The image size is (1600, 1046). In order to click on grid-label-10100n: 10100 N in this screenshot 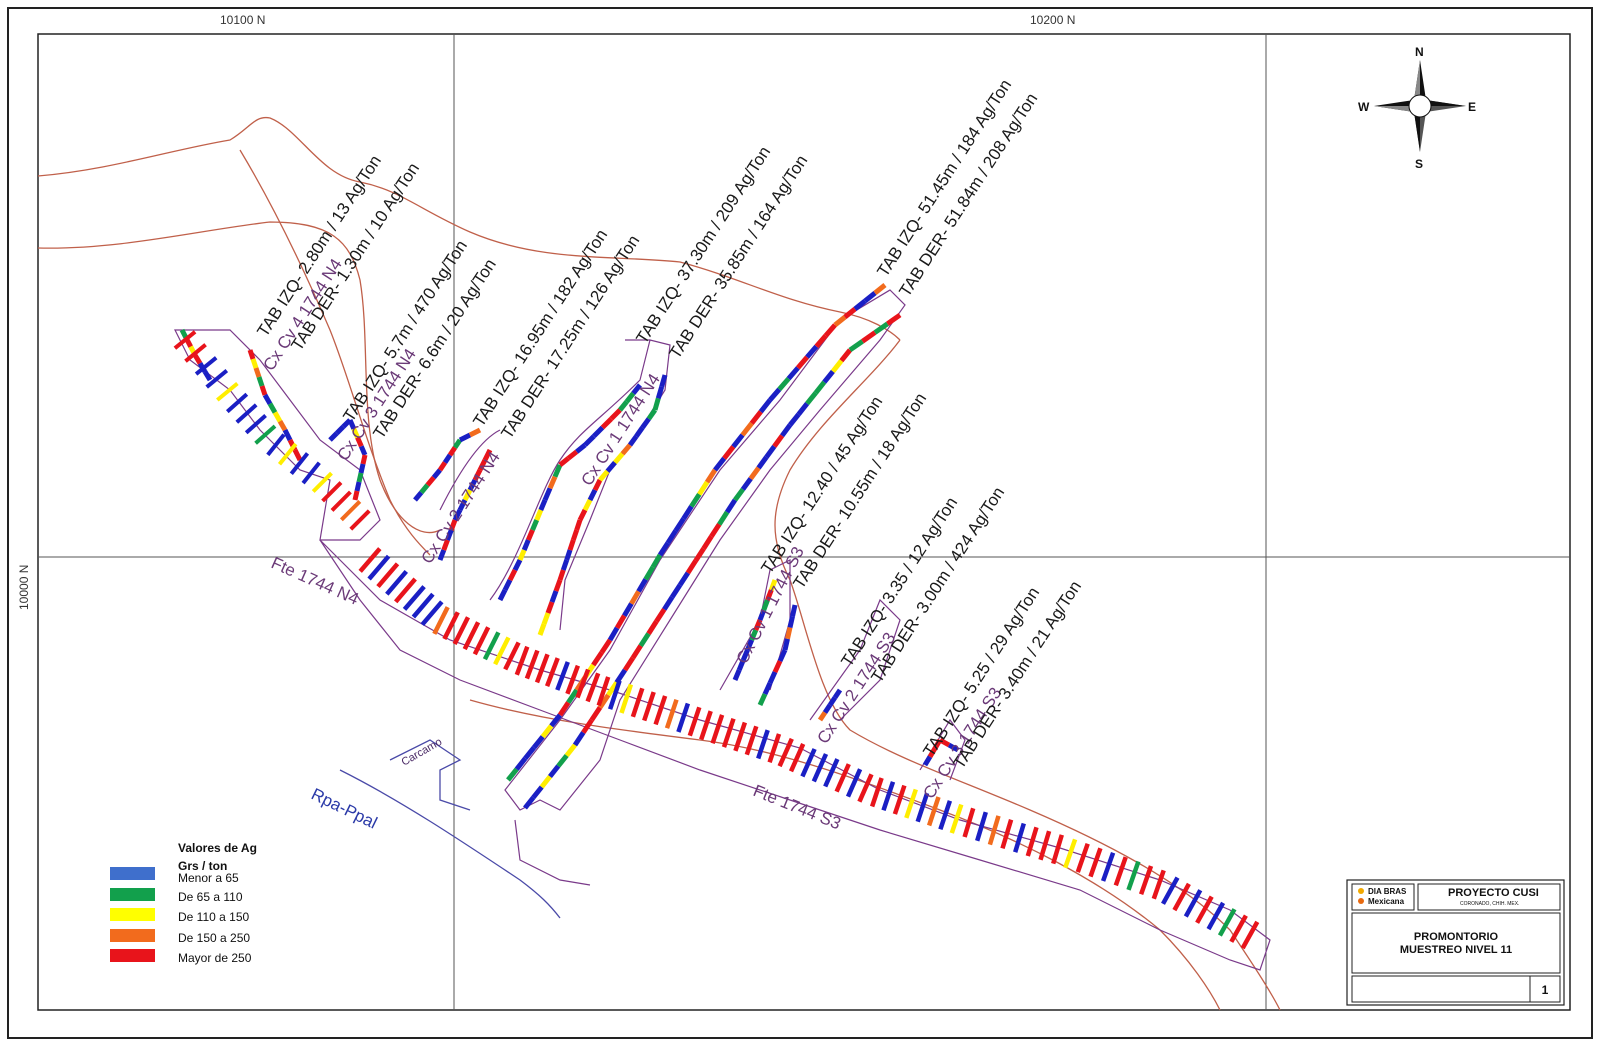, I will do `click(242, 20)`.